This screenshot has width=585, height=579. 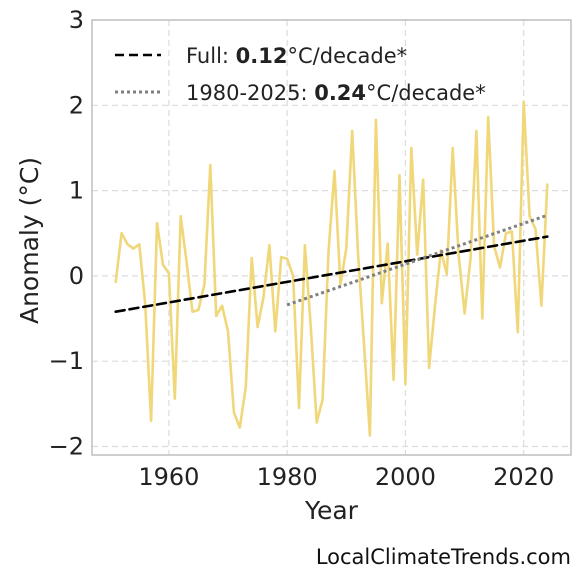 What do you see at coordinates (336, 93) in the screenshot?
I see `legend-label: 1980-2025: 0.24°C/decade*` at bounding box center [336, 93].